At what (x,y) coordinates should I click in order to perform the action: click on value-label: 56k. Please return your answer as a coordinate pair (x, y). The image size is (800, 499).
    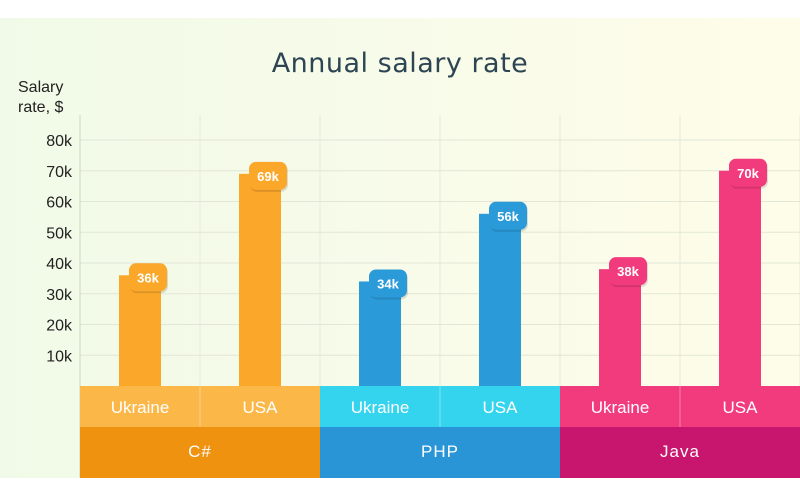
    Looking at the image, I should click on (508, 216).